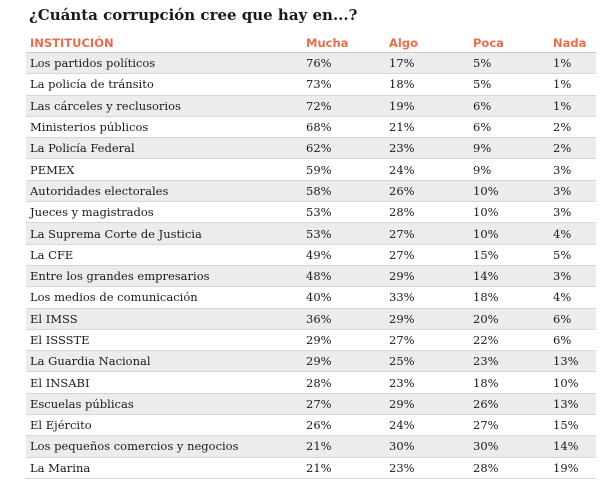 The image size is (602, 485). I want to click on cell-algo: 33%, so click(427, 297).